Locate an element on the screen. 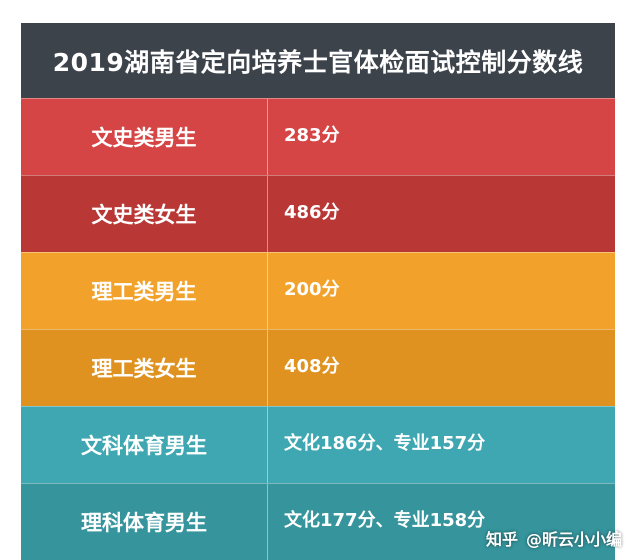 This screenshot has height=560, width=640. table-row: 文史类女生 486分 is located at coordinates (318, 213).